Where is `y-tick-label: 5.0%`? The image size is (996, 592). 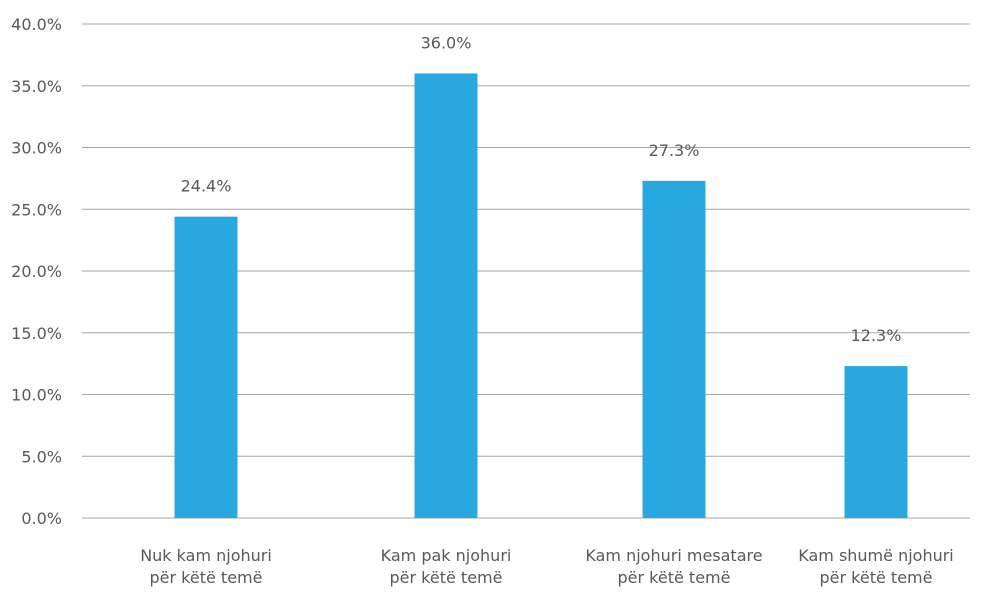 y-tick-label: 5.0% is located at coordinates (41, 456).